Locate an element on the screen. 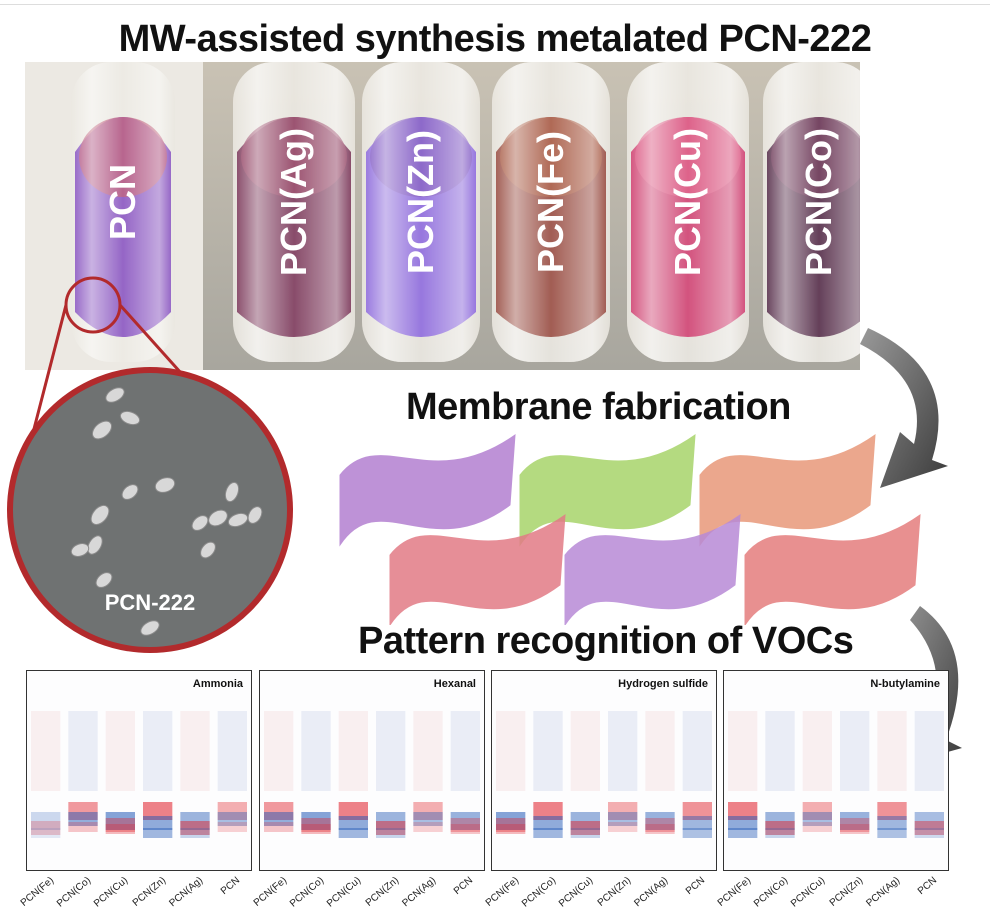  heatmap-panel: Hexanal is located at coordinates (372, 770).